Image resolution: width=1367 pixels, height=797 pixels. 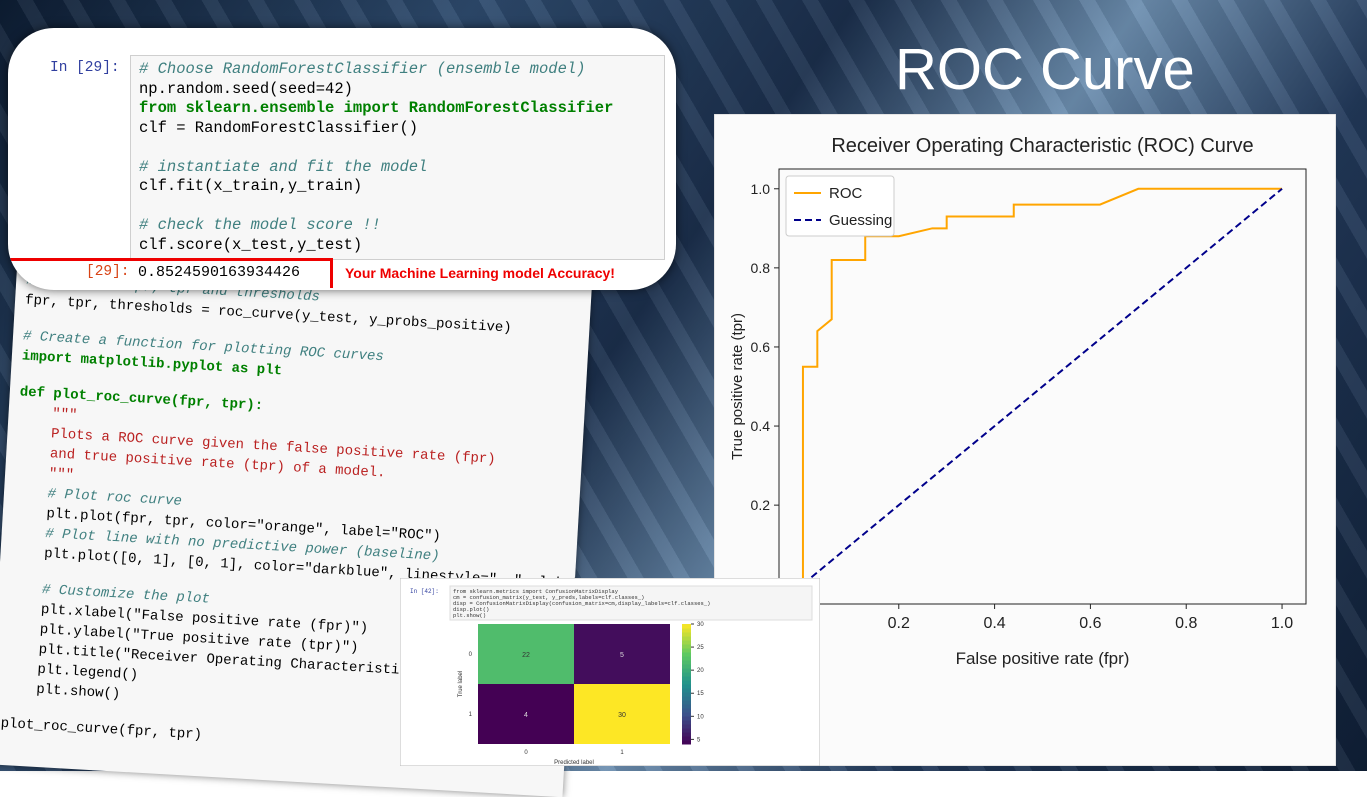 I want to click on x-tick-label: 0.6, so click(x=1090, y=623).